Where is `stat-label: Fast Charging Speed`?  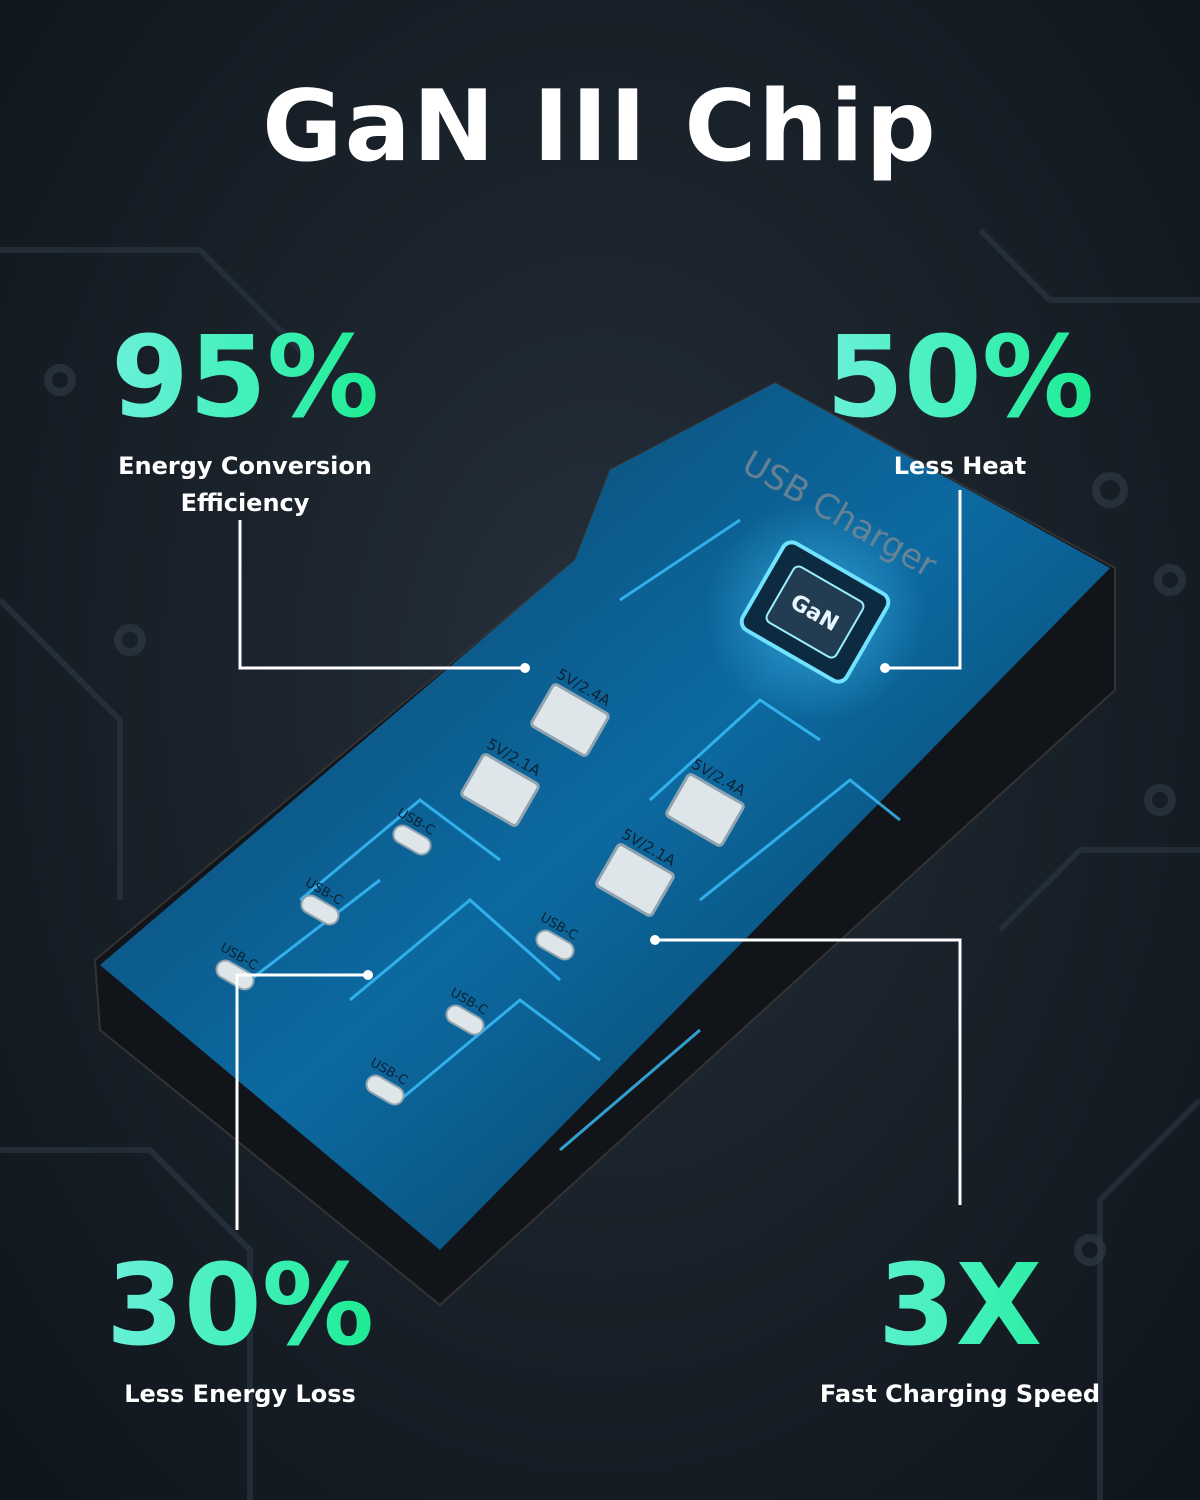 stat-label: Fast Charging Speed is located at coordinates (960, 1394).